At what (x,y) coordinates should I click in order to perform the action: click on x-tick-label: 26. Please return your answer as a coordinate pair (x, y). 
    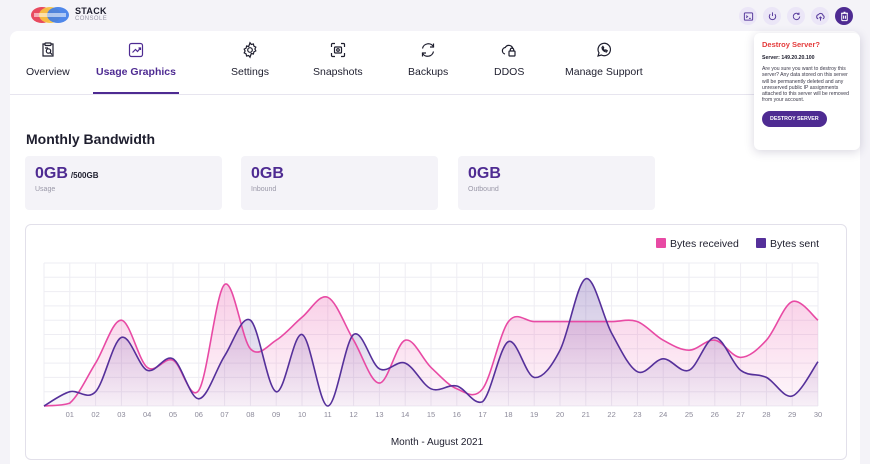
    Looking at the image, I should click on (715, 414).